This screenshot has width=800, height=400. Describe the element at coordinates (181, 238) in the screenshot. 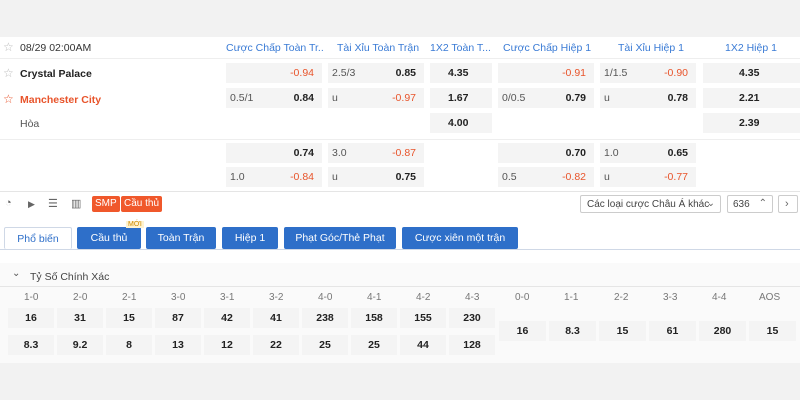

I see `tab-full-match: Toàn Trận` at that location.